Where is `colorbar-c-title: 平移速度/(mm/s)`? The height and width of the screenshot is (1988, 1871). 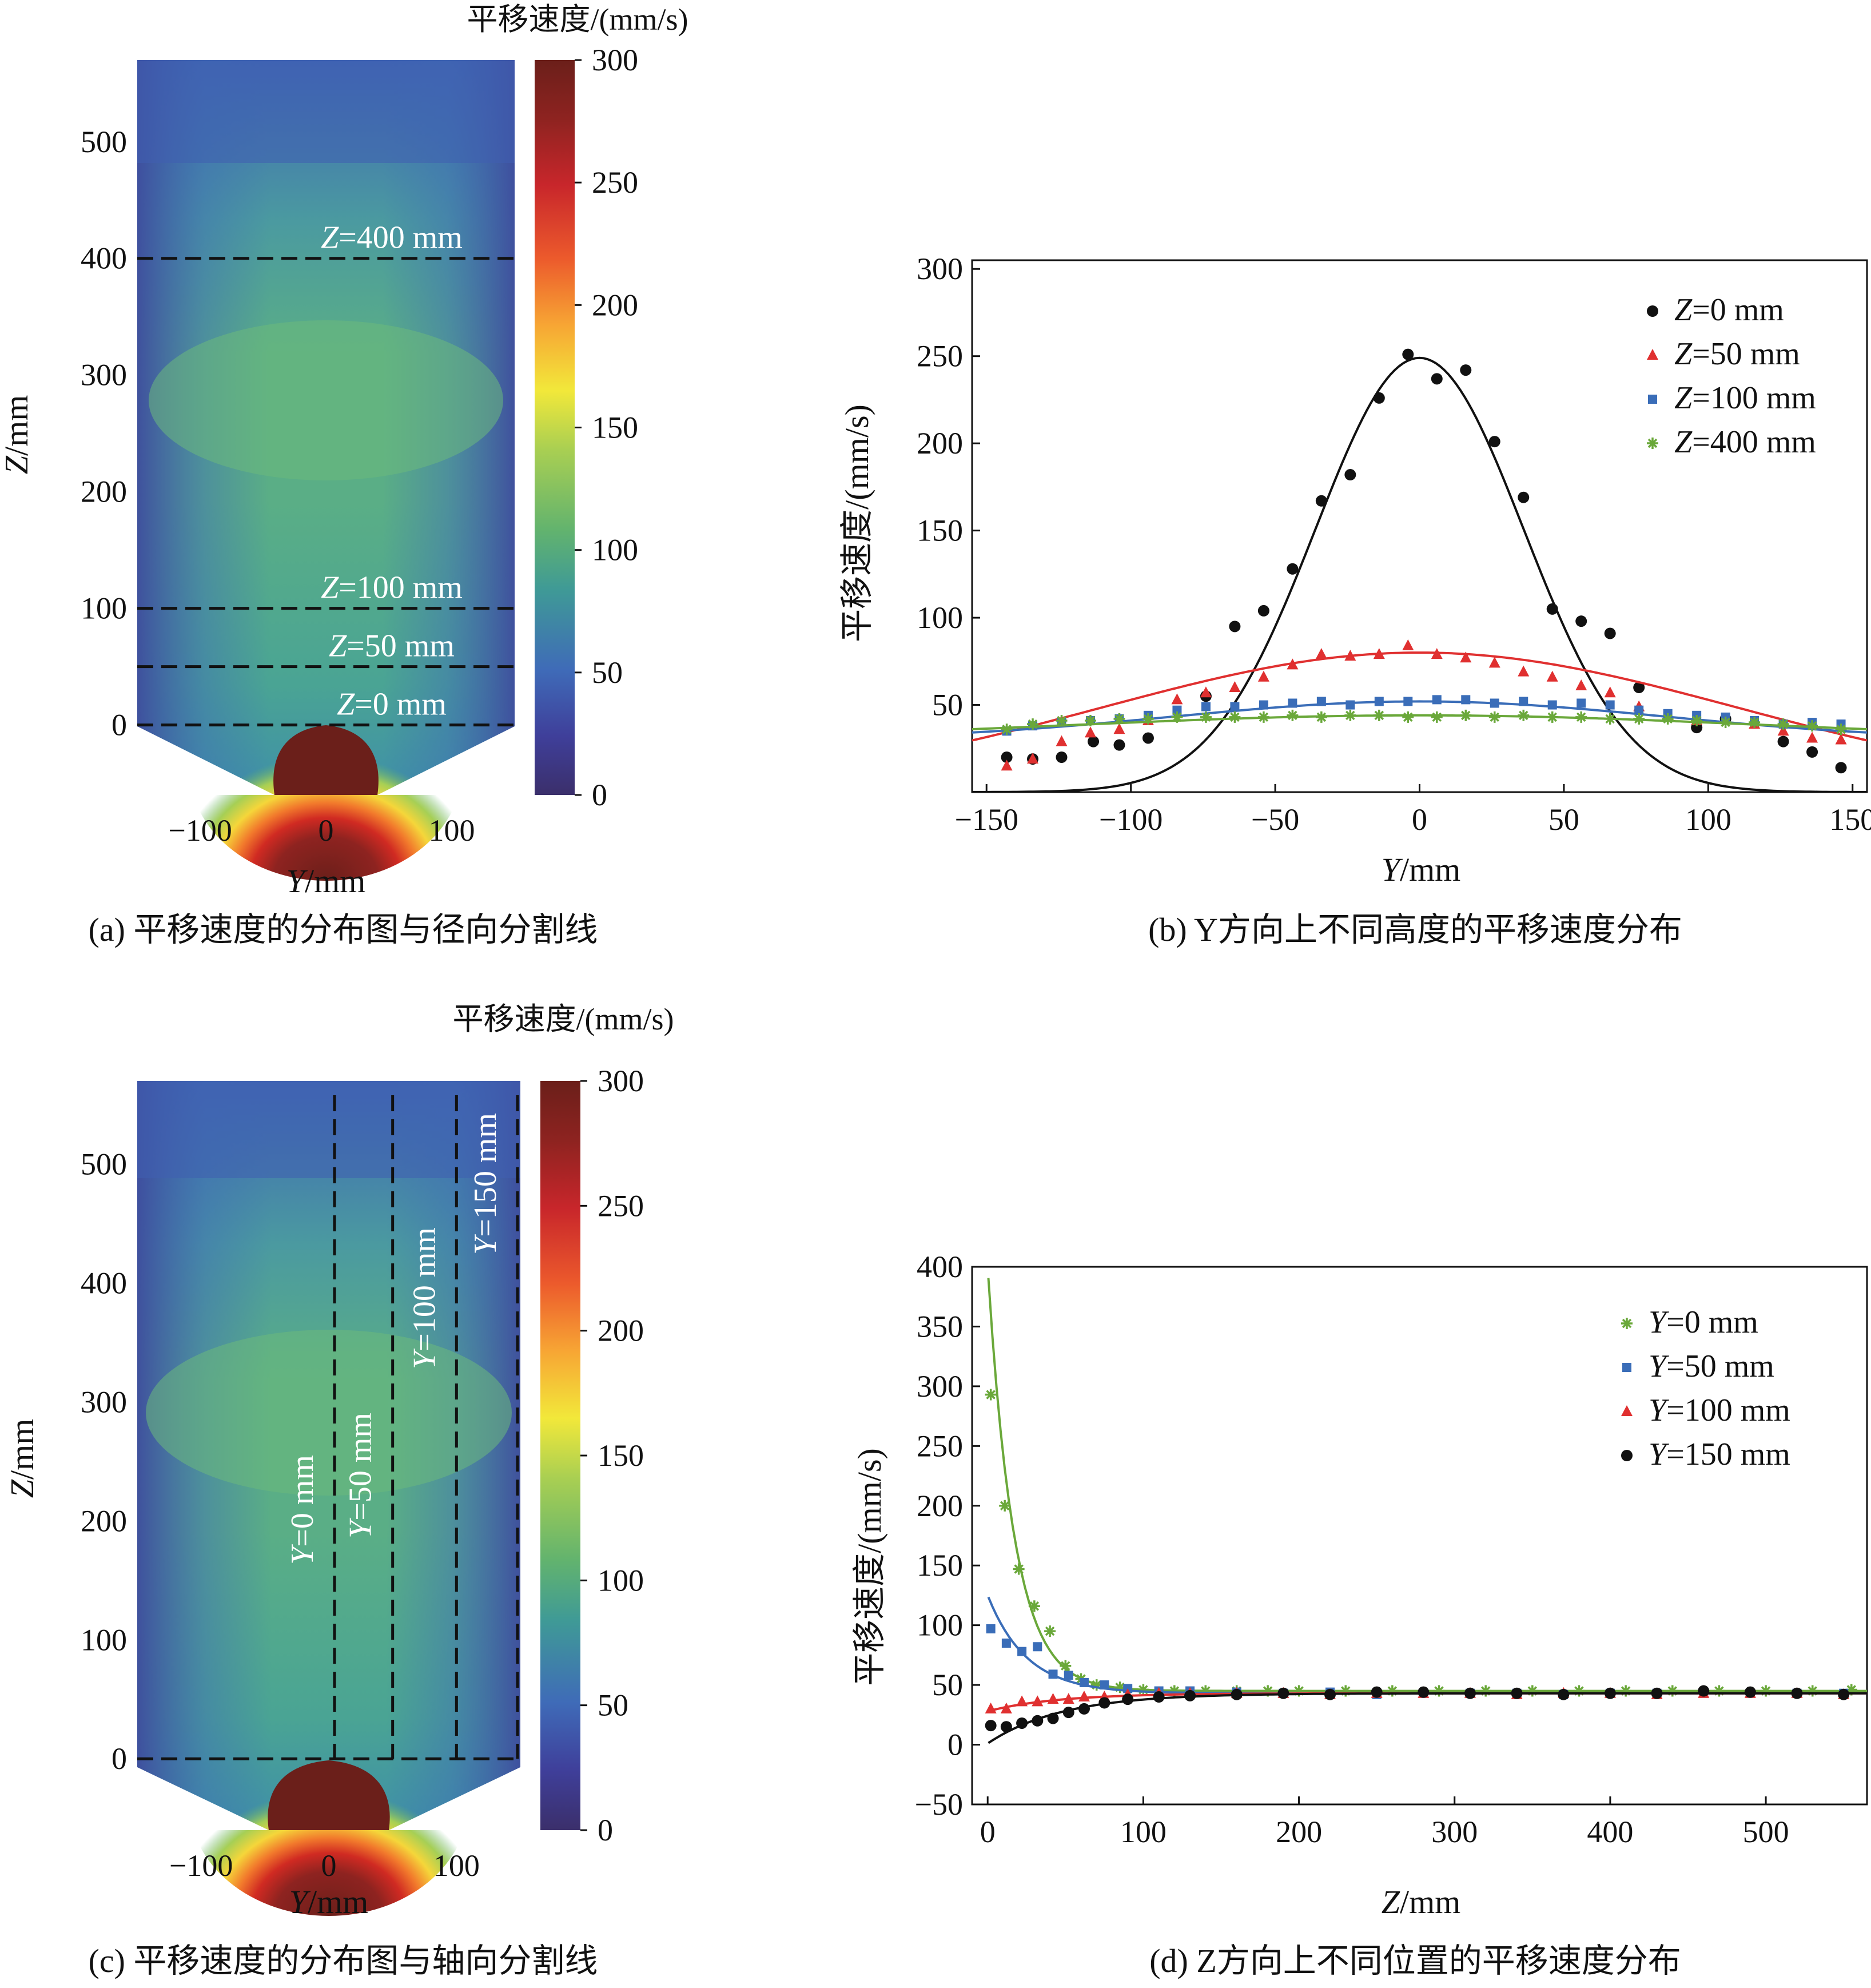
colorbar-c-title: 平移速度/(mm/s) is located at coordinates (564, 1019).